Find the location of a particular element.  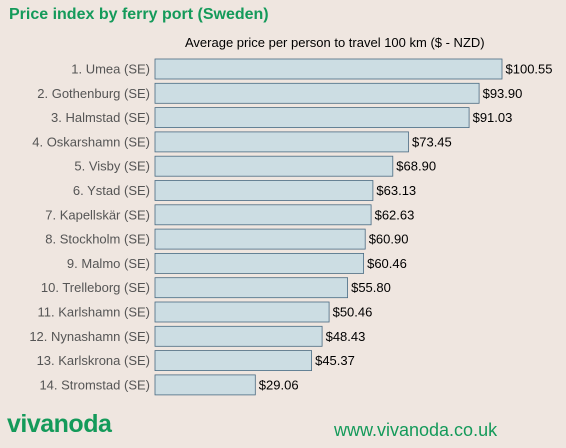

value-label: $91.03 is located at coordinates (493, 117).